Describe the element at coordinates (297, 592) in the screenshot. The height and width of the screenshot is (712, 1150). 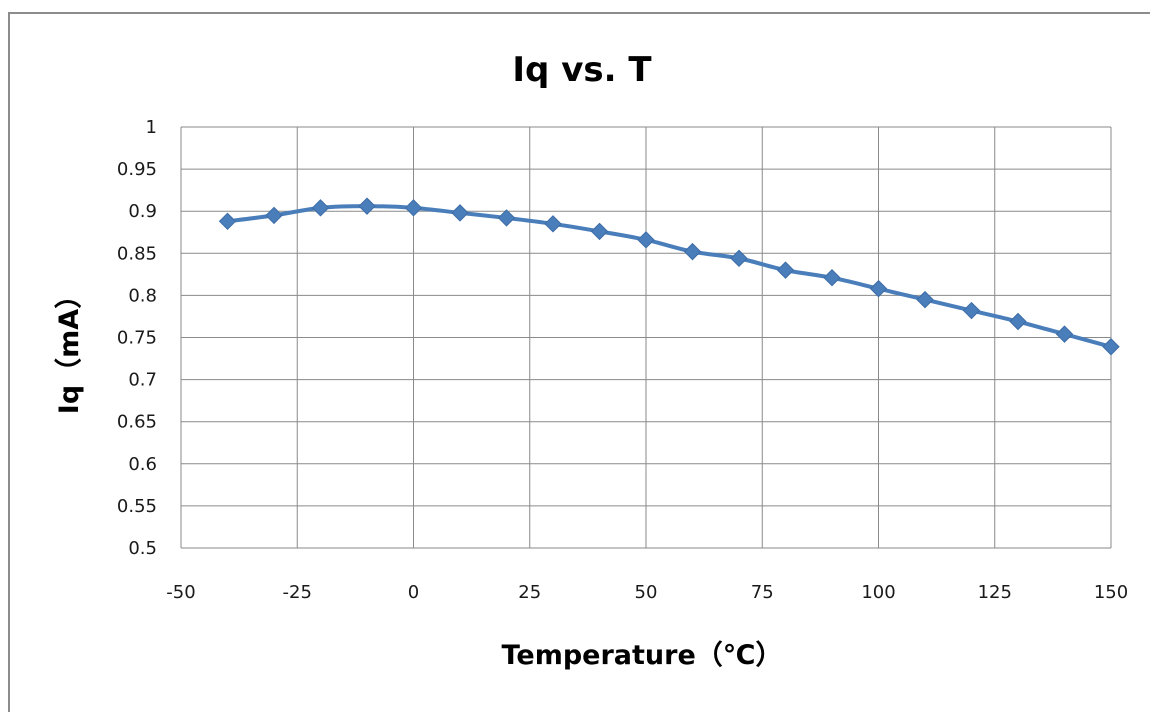
I see `x-tick-label: -25` at that location.